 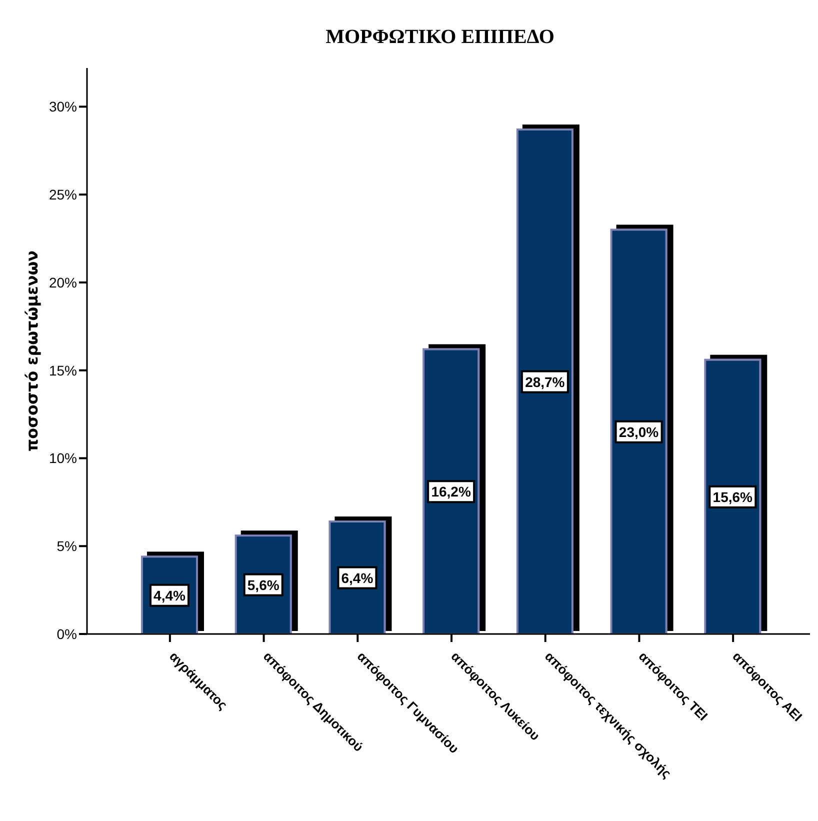 I want to click on data-label: 15,6%, so click(x=733, y=496).